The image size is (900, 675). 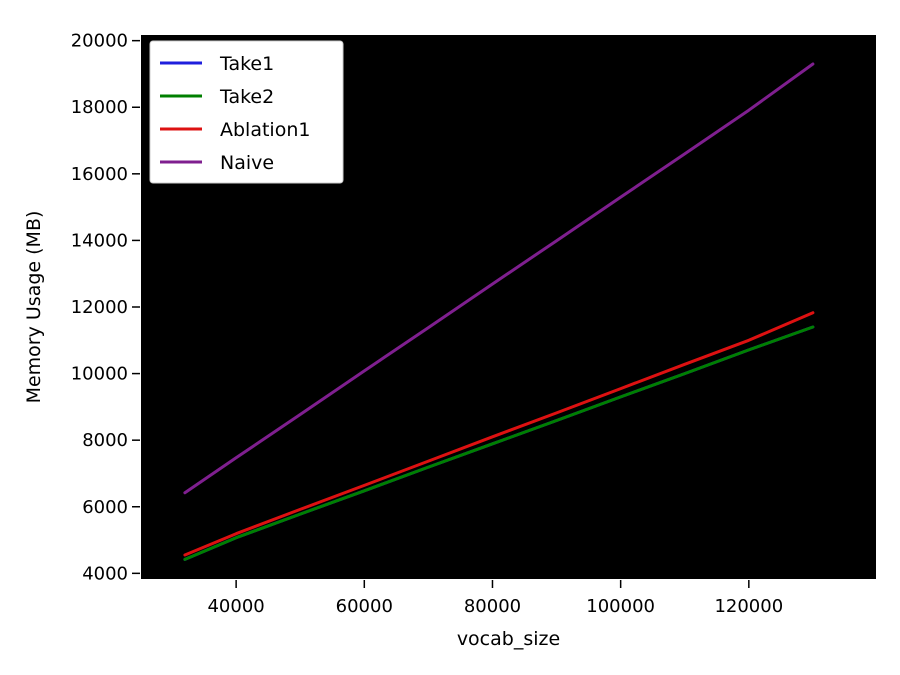 What do you see at coordinates (620, 606) in the screenshot?
I see `x-tick-label: 100000` at bounding box center [620, 606].